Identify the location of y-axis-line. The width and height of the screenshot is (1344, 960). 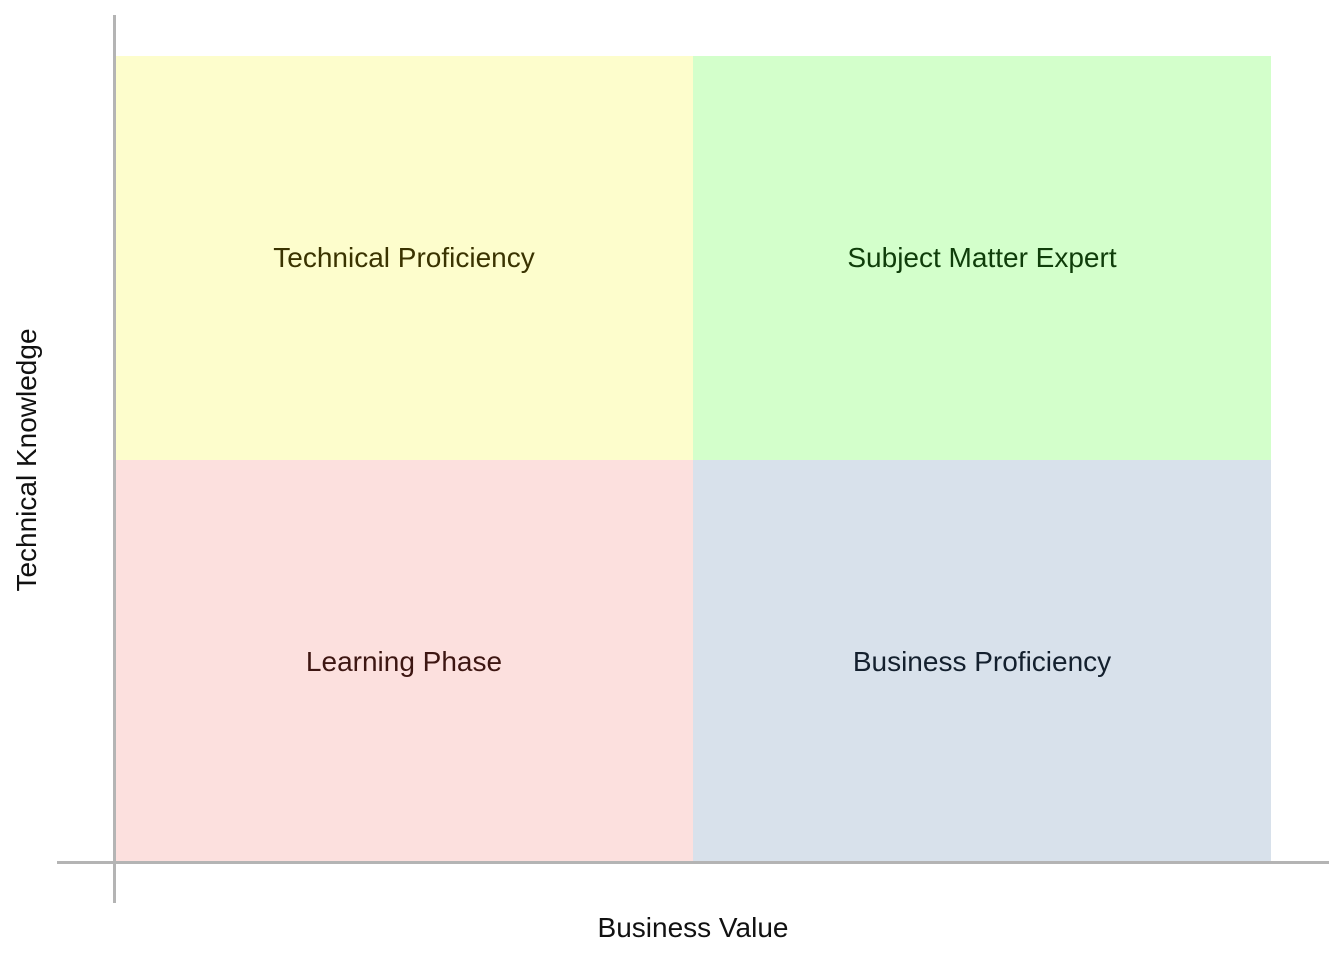
(114, 459).